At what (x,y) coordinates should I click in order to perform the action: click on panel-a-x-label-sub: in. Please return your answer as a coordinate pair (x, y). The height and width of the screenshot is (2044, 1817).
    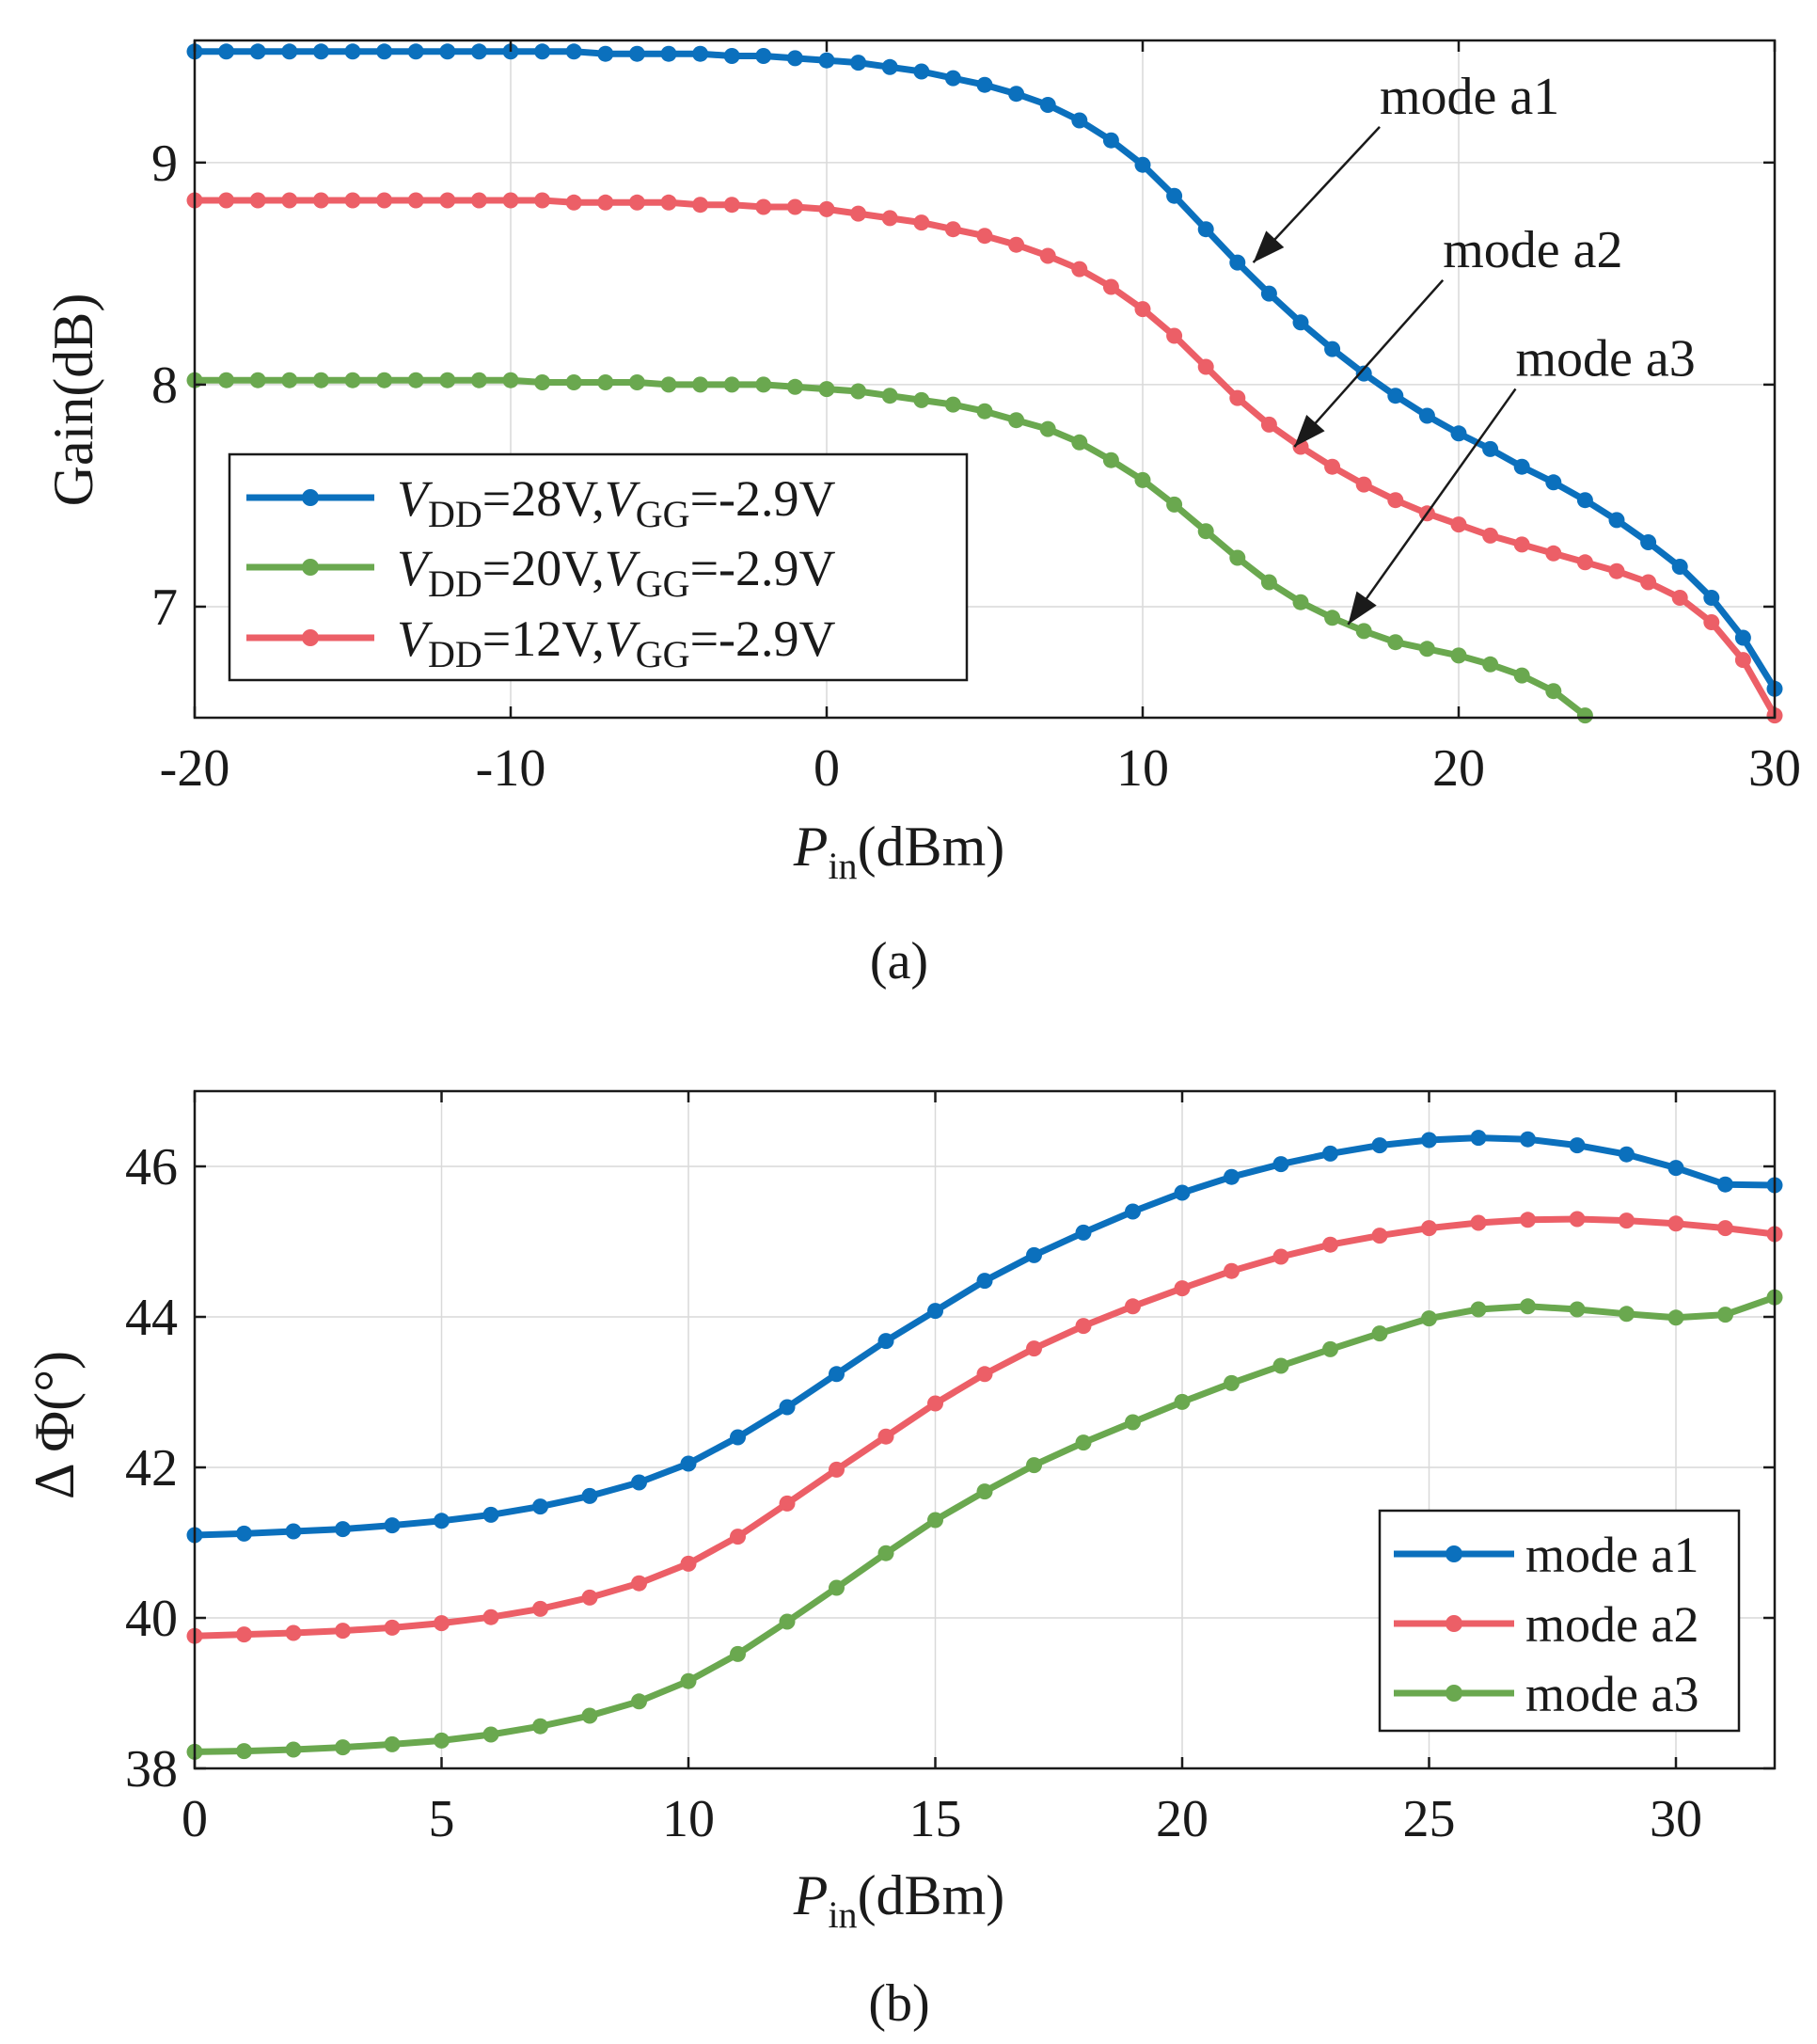
    Looking at the image, I should click on (842, 866).